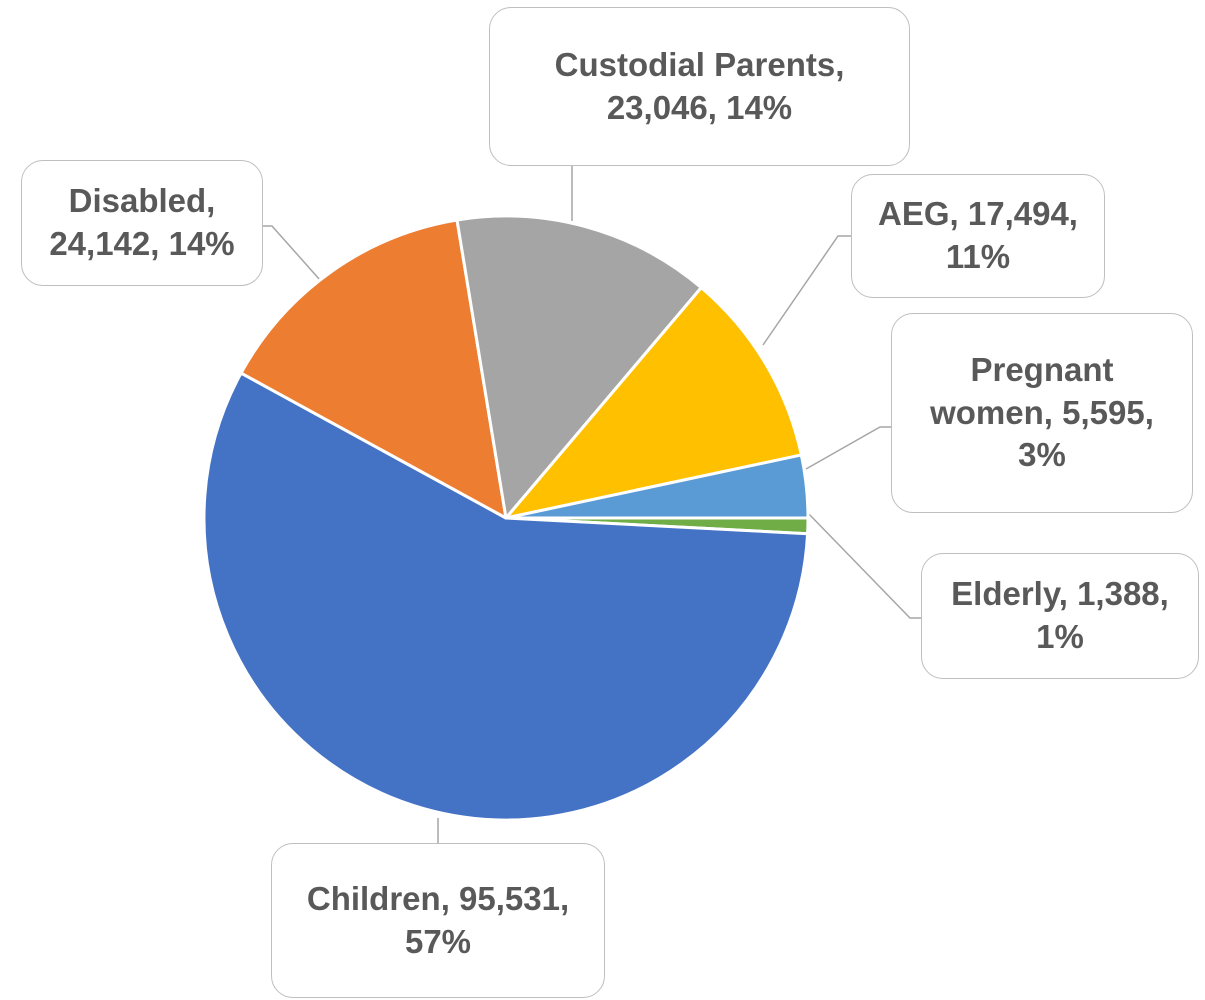 Image resolution: width=1205 pixels, height=1000 pixels. Describe the element at coordinates (373, 369) in the screenshot. I see `pie-slice-disabled` at that location.